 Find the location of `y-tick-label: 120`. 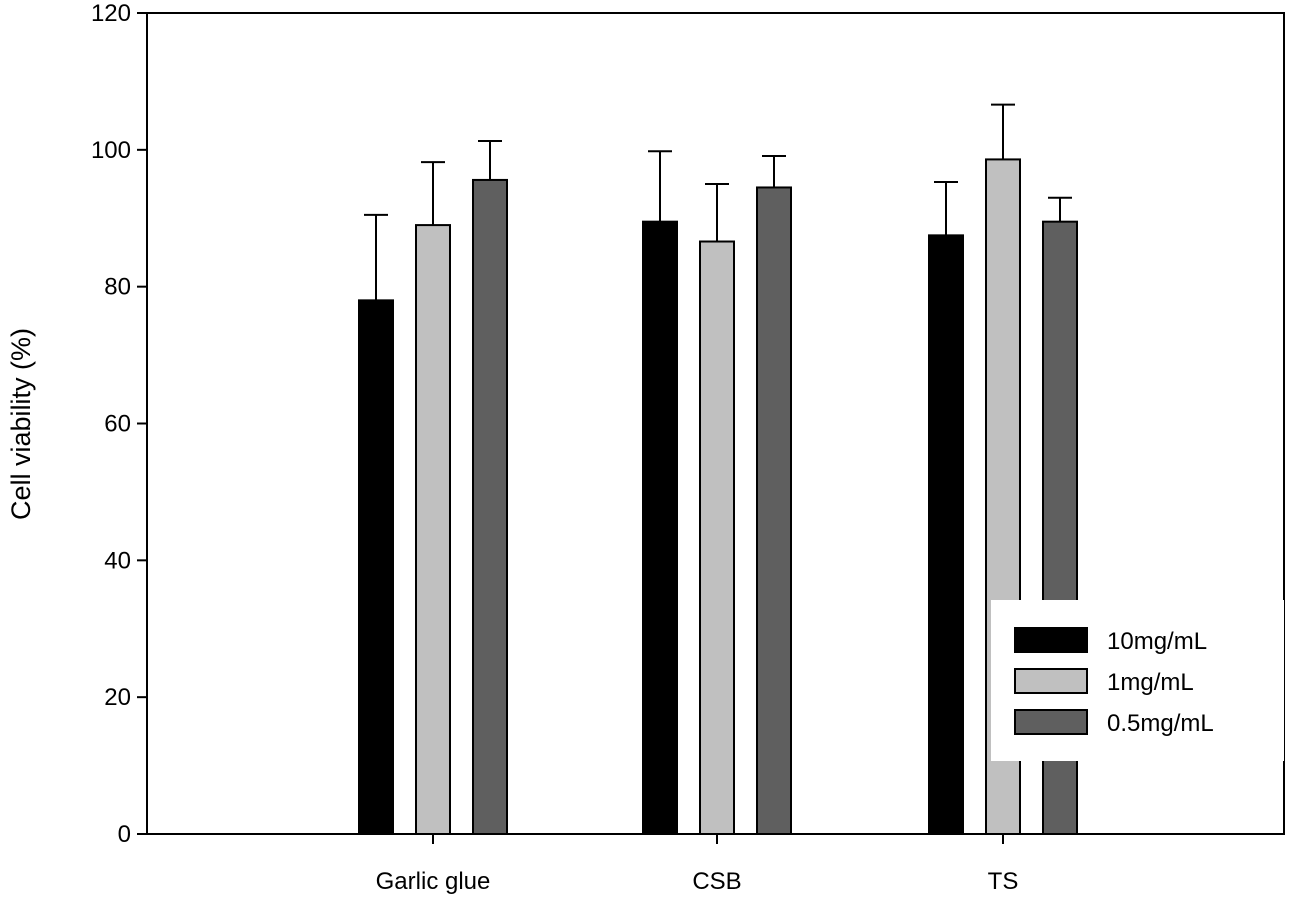

y-tick-label: 120 is located at coordinates (111, 13).